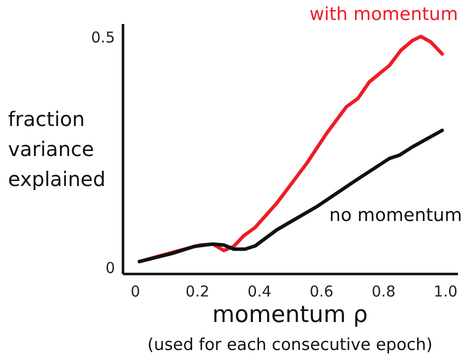 This screenshot has width=474, height=362. What do you see at coordinates (290, 344) in the screenshot?
I see `text: (used for each consecutive epoch)` at bounding box center [290, 344].